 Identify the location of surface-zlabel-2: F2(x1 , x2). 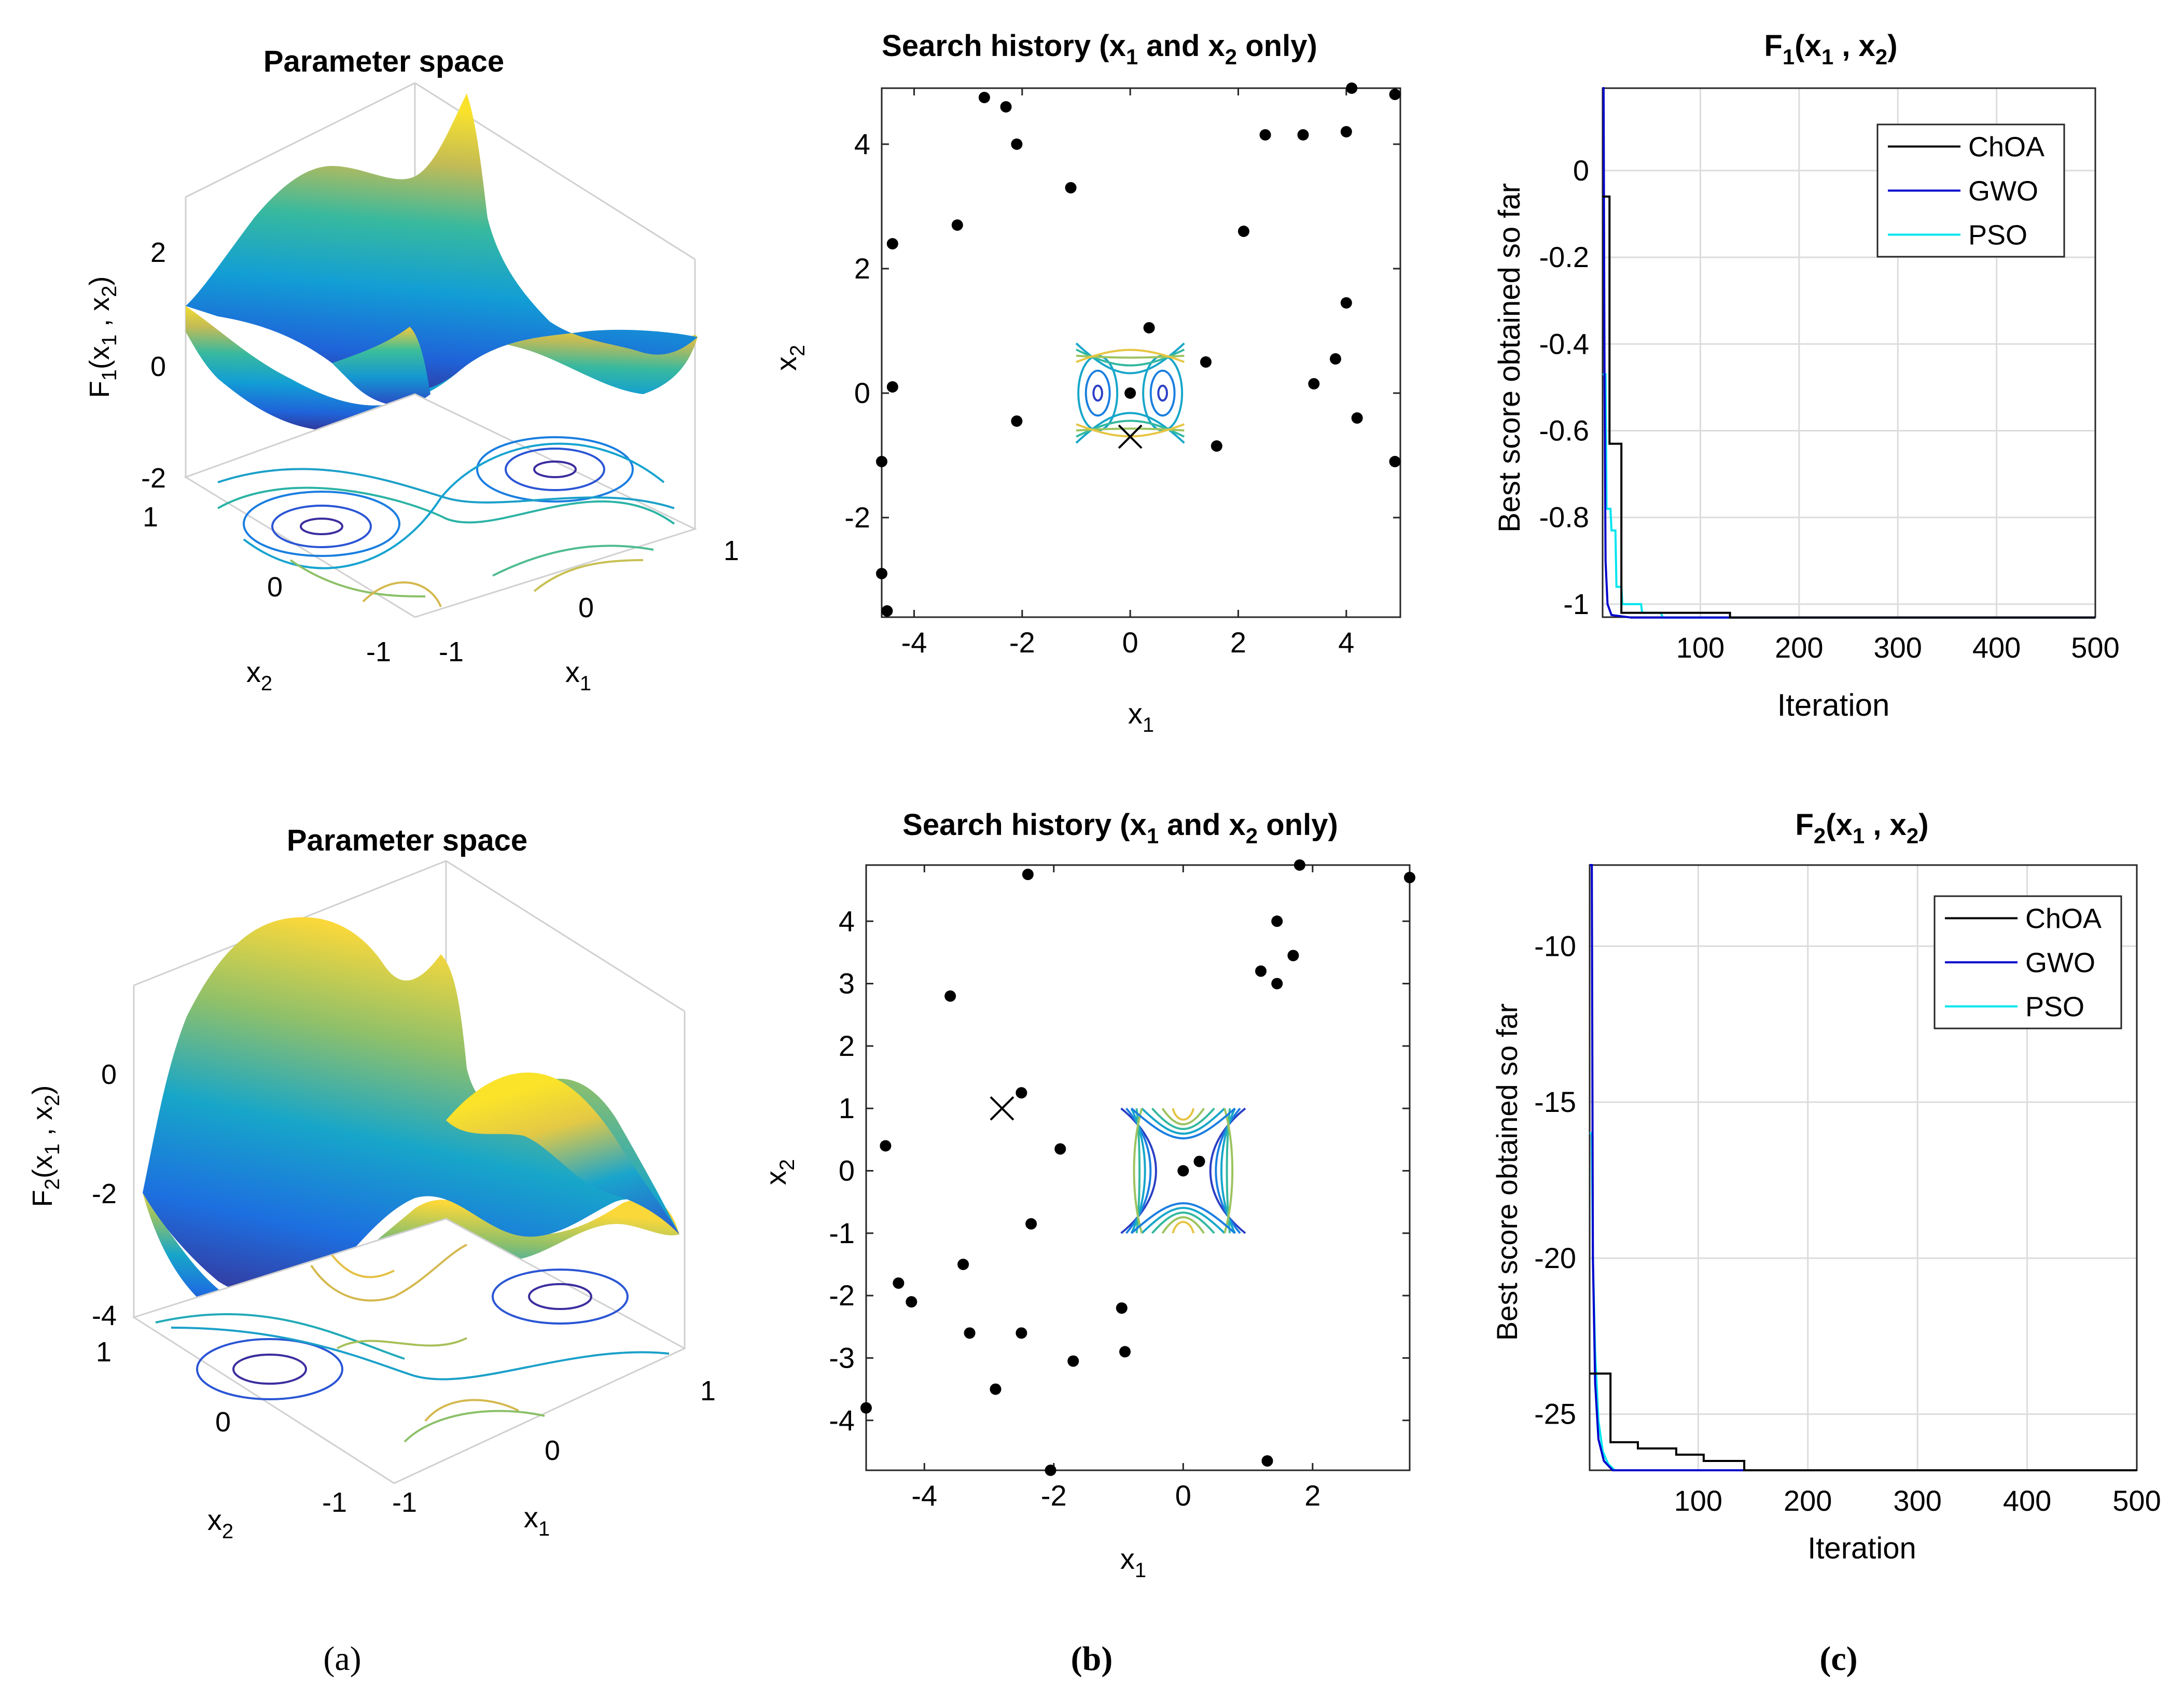
(45, 1146).